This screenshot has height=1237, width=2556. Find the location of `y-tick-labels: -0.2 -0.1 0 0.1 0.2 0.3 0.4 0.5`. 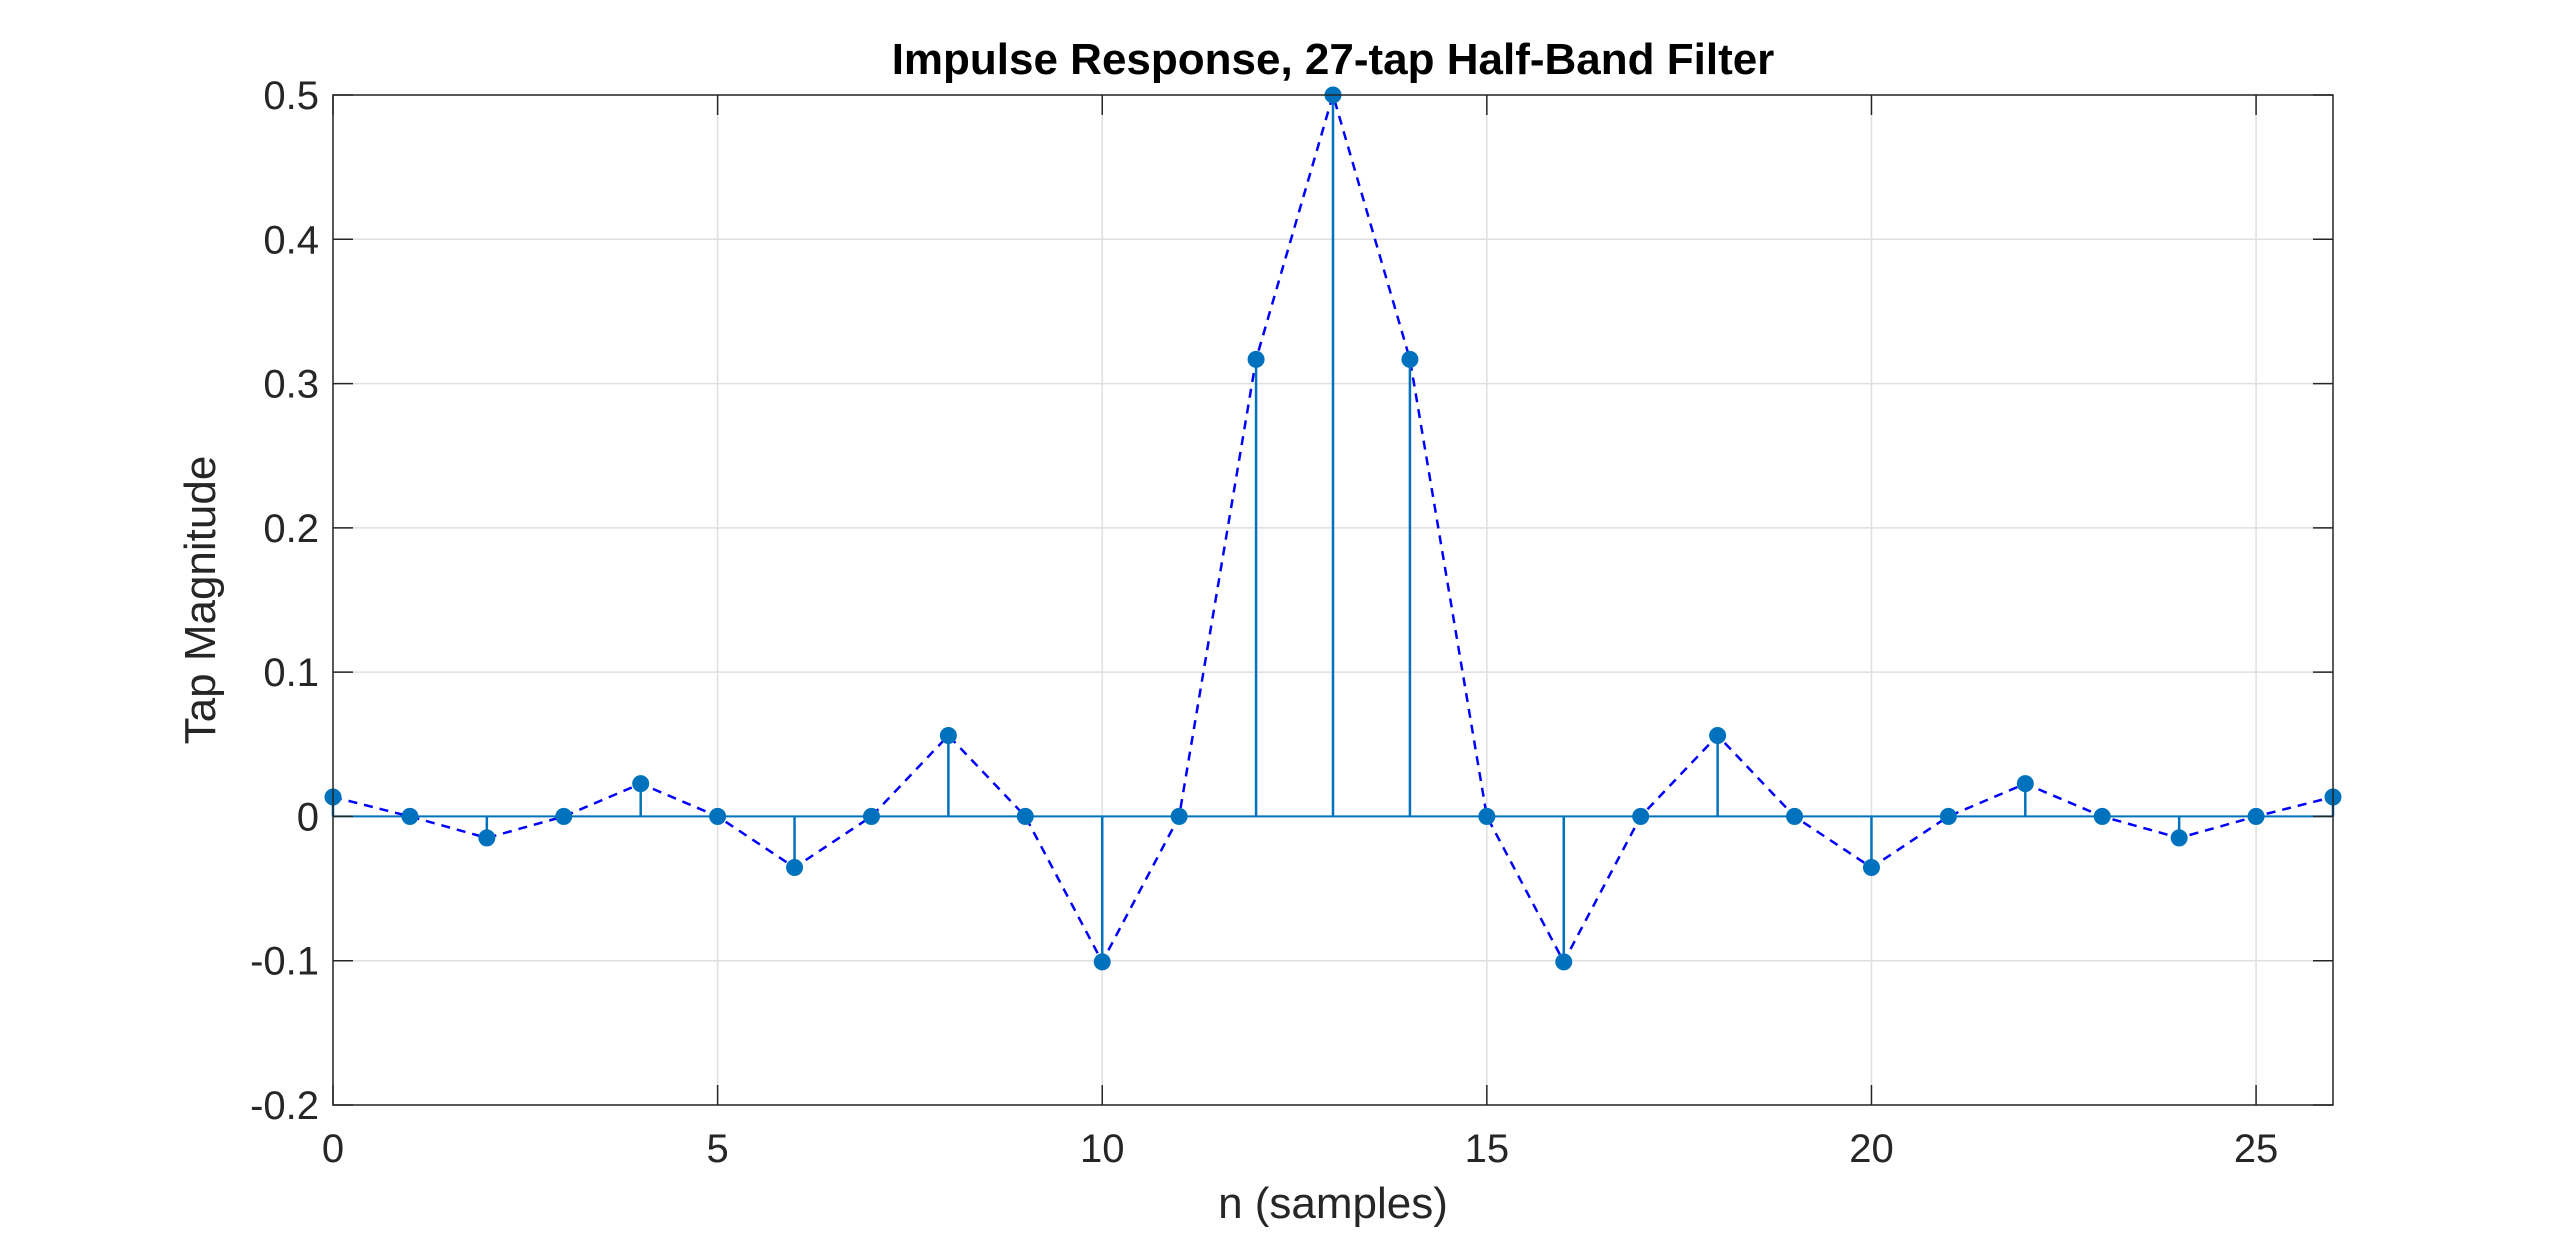

y-tick-labels: -0.2 -0.1 0 0.1 0.2 0.3 0.4 0.5 is located at coordinates (284, 601).